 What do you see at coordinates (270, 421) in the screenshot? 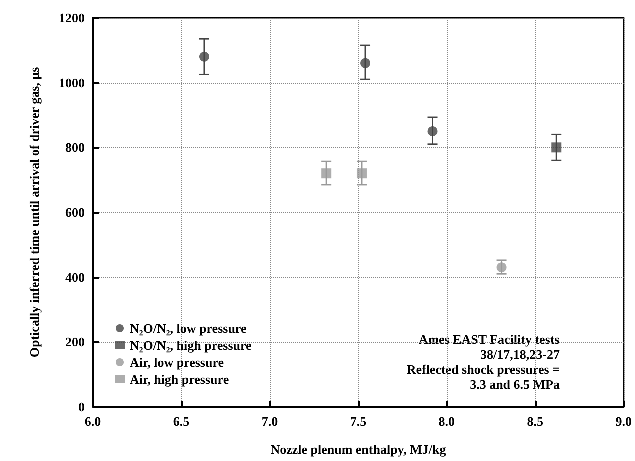
I see `x-tick-label: 7.0` at bounding box center [270, 421].